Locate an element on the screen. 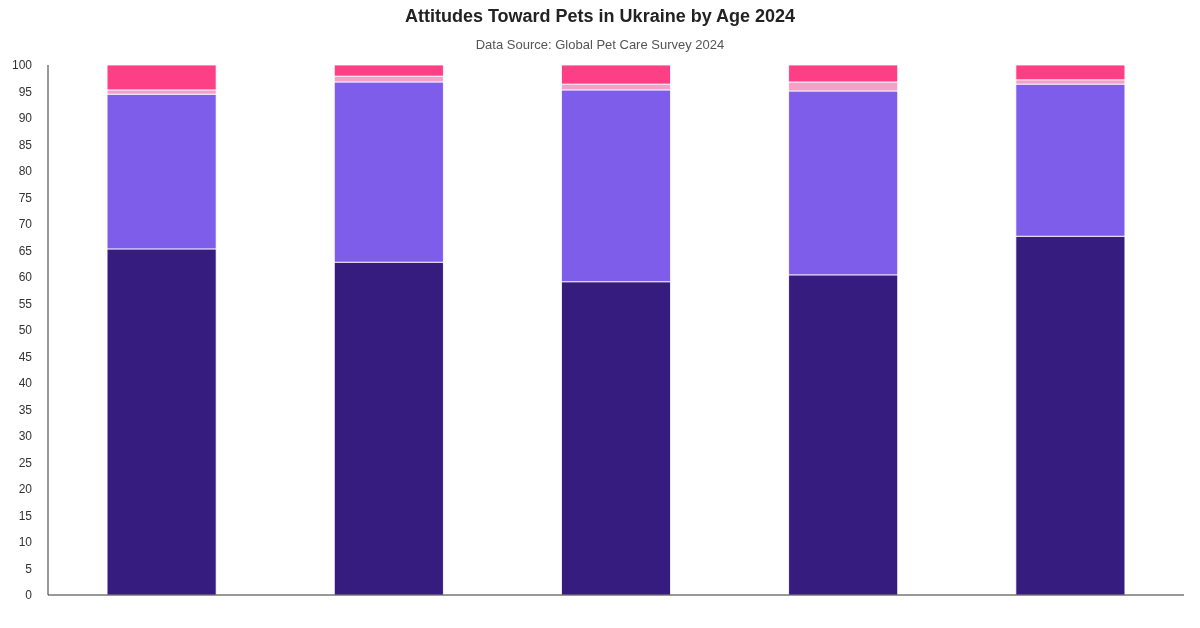  y-tick-label: 15 is located at coordinates (25, 515).